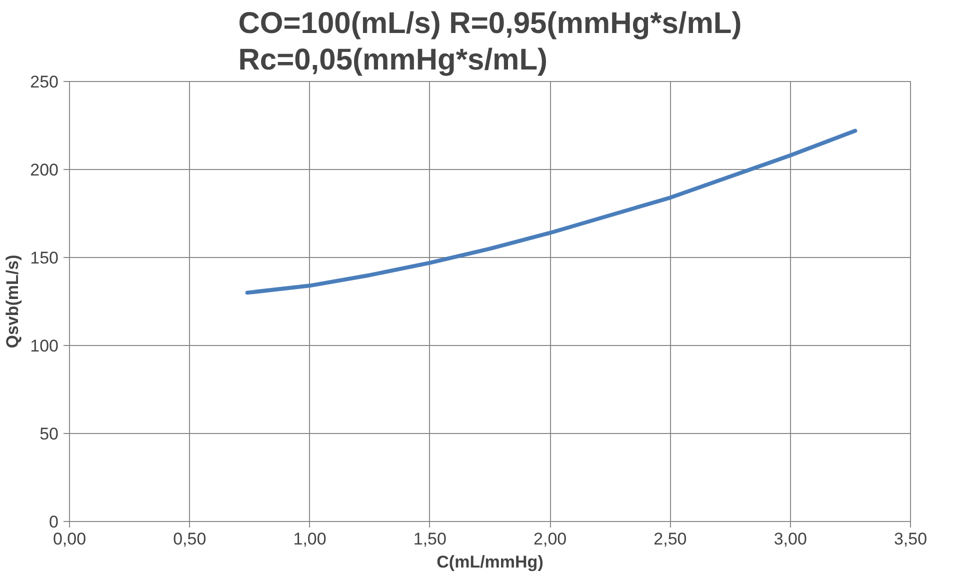  I want to click on y-tick-label: 0, so click(54, 522).